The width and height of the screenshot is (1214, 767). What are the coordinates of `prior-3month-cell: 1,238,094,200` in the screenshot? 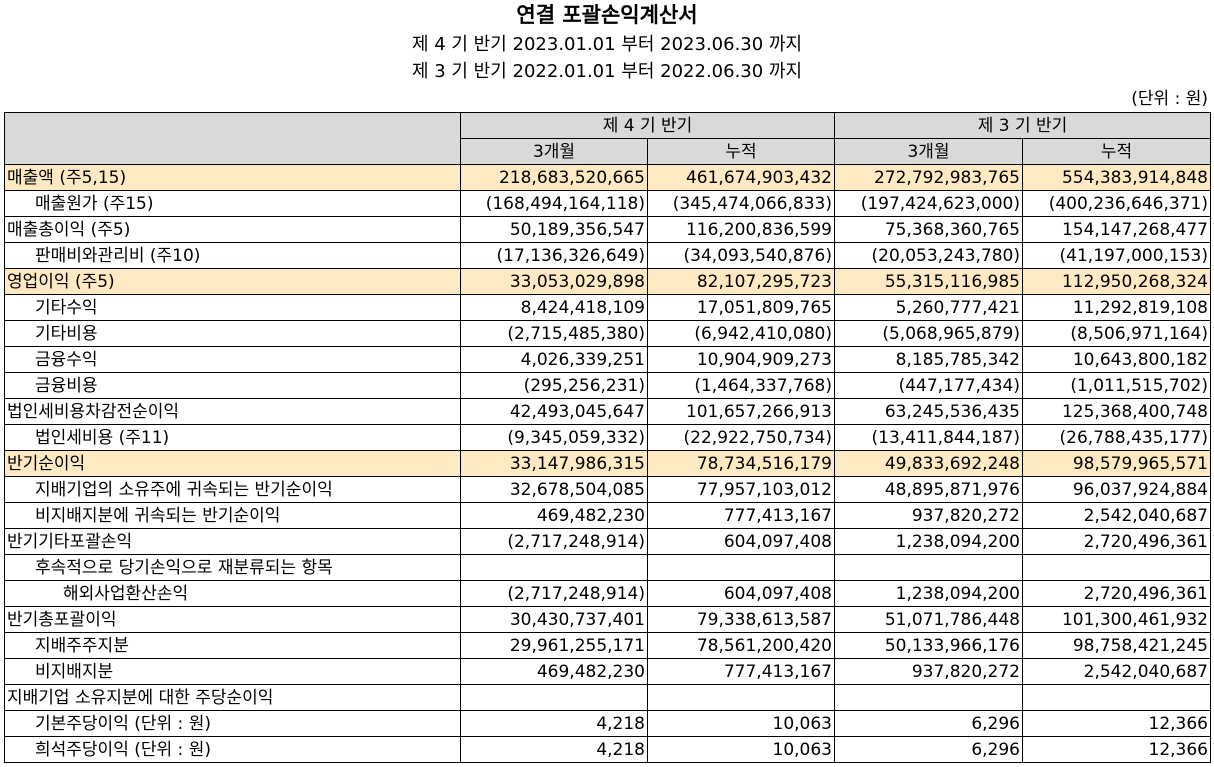 It's located at (928, 593).